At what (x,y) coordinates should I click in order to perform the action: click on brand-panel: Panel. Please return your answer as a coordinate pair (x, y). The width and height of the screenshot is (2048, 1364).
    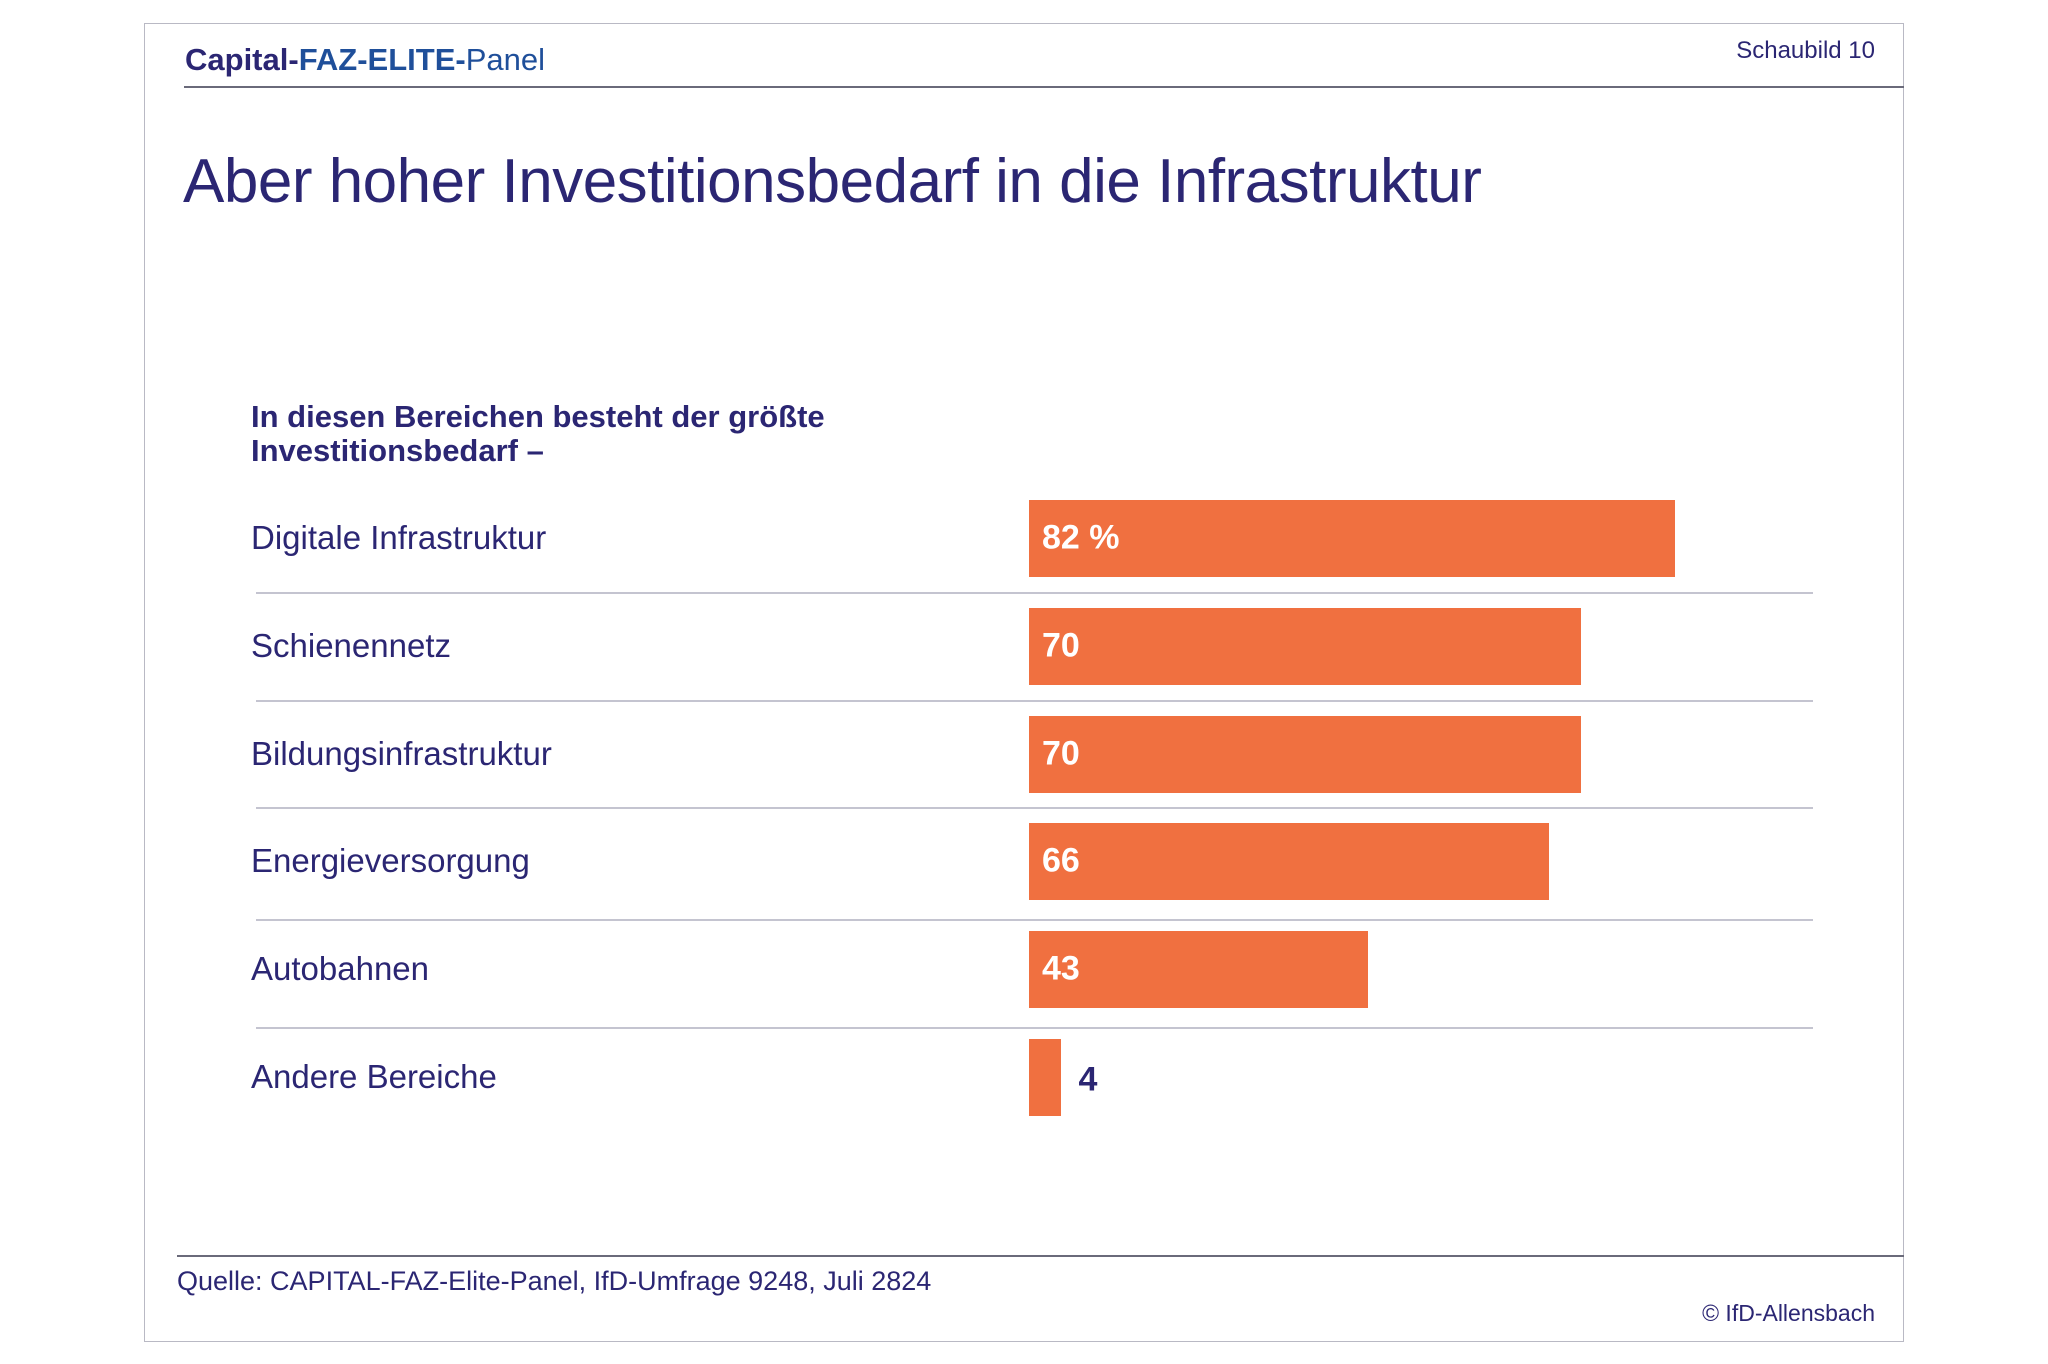
    Looking at the image, I should click on (505, 59).